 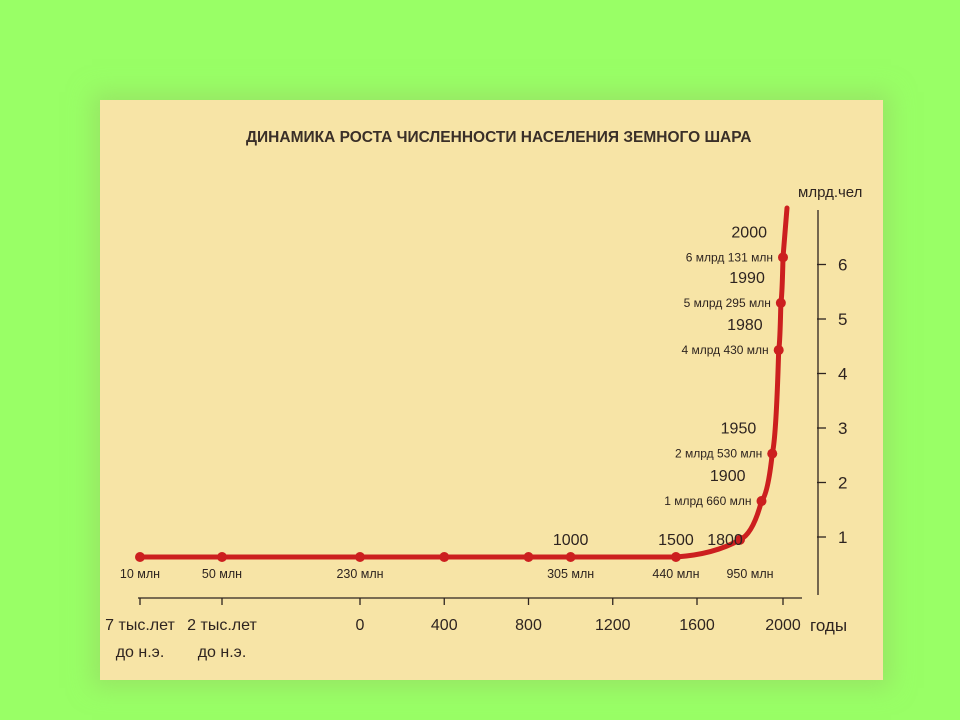 What do you see at coordinates (360, 625) in the screenshot?
I see `x-tick-label: 0` at bounding box center [360, 625].